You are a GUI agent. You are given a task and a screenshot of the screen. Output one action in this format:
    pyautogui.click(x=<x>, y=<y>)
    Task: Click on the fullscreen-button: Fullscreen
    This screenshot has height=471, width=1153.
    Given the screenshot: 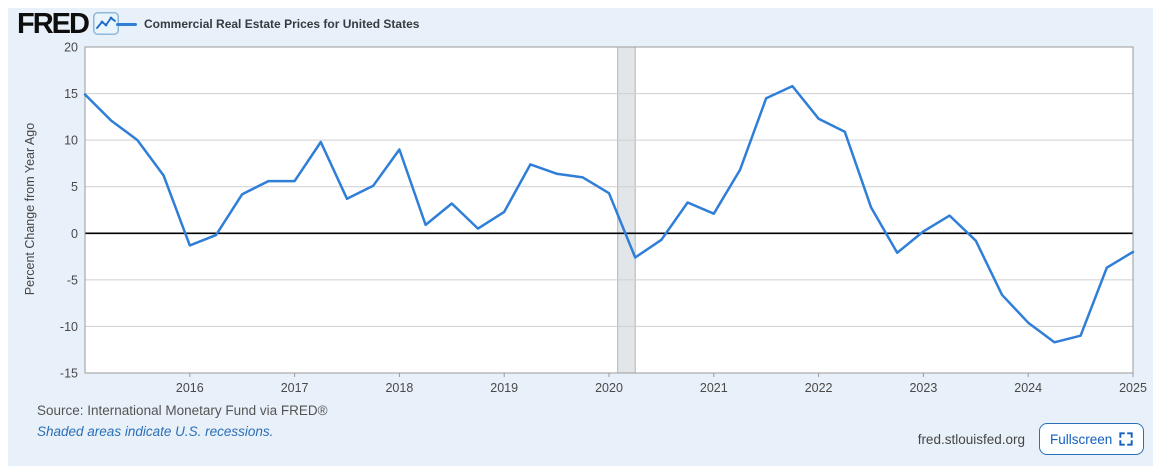 What is the action you would take?
    pyautogui.click(x=1092, y=439)
    